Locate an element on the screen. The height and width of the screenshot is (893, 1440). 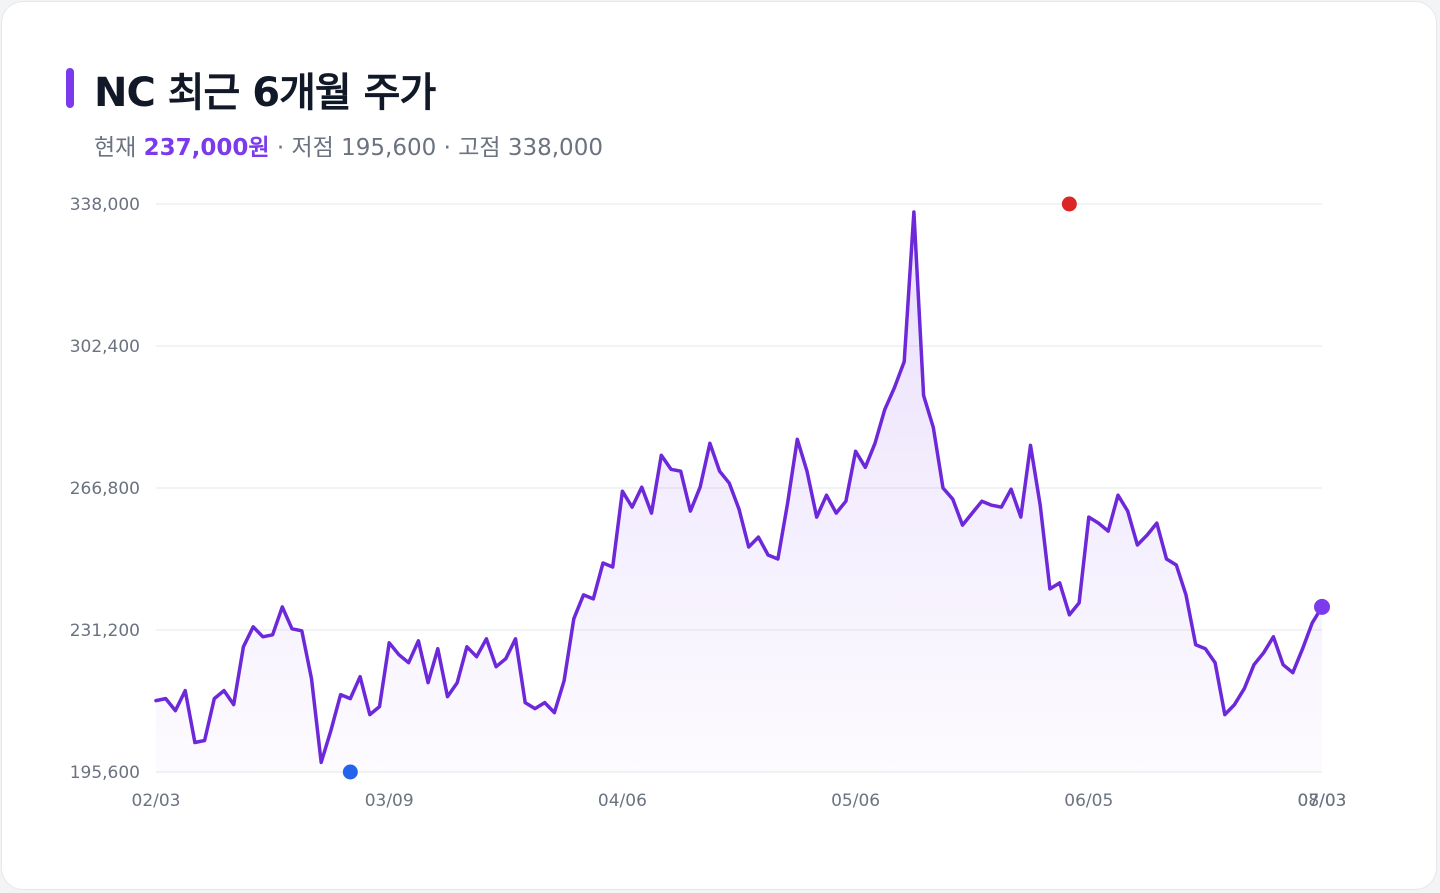
y-tick-label: 266,800 is located at coordinates (105, 489).